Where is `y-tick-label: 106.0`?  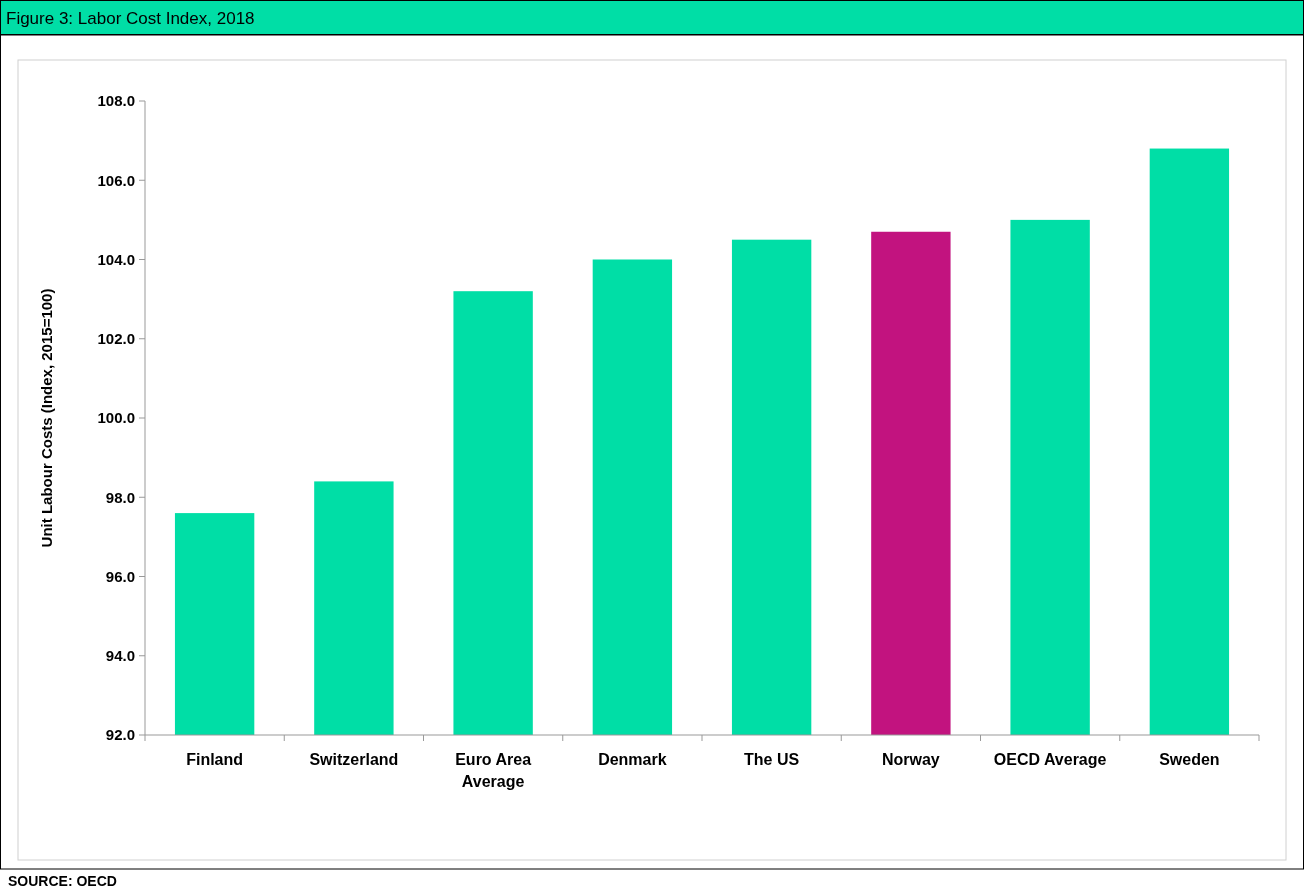 y-tick-label: 106.0 is located at coordinates (116, 180).